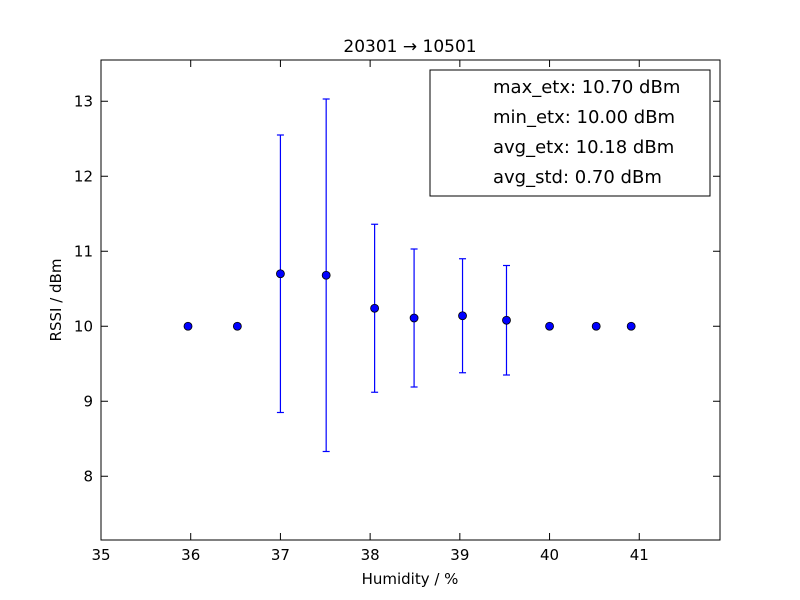 The width and height of the screenshot is (800, 600). I want to click on legend-entry: avg_etx: 10.18 dBm, so click(583, 147).